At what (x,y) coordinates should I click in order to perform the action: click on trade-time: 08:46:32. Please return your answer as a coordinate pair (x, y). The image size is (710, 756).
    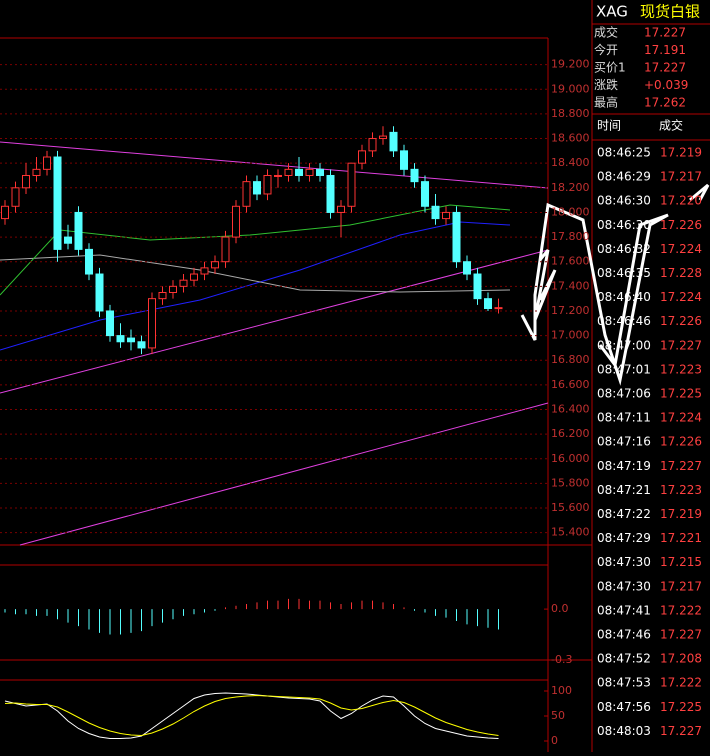
    Looking at the image, I should click on (624, 249).